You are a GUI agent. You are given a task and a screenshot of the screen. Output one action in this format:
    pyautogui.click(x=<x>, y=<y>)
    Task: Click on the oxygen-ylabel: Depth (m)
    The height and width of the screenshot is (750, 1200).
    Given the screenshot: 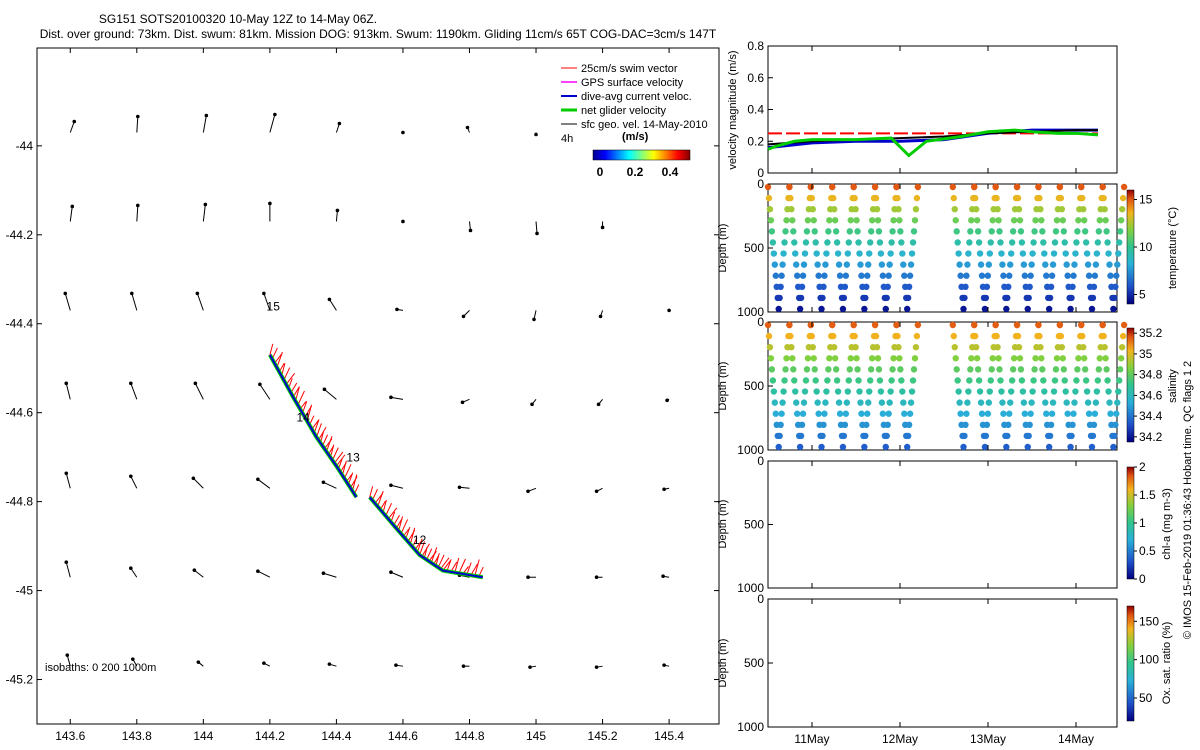 What is the action you would take?
    pyautogui.click(x=723, y=663)
    